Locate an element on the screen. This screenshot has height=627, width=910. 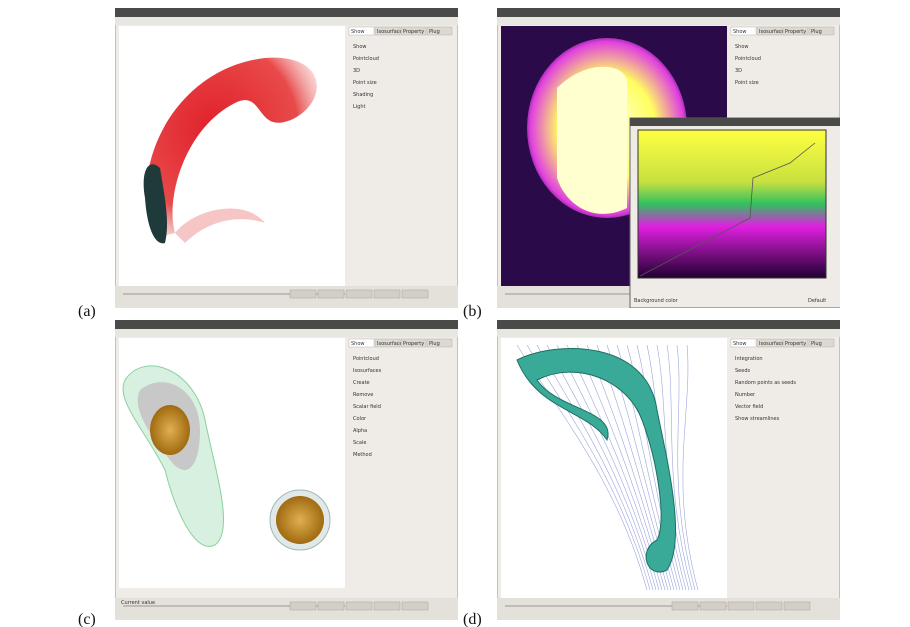
panel-item: Create is located at coordinates (361, 383).